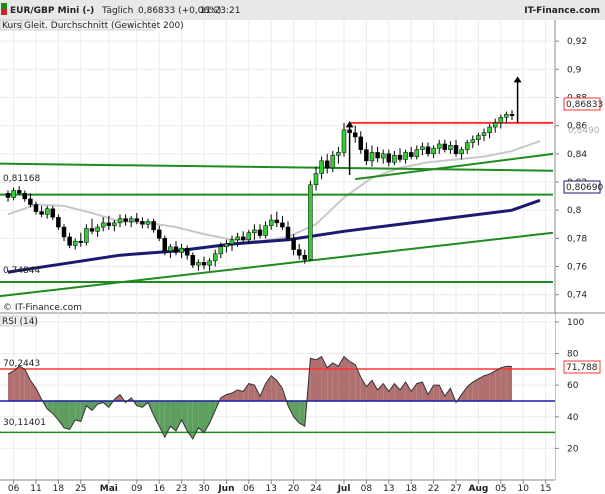  Describe the element at coordinates (344, 489) in the screenshot. I see `x-tick-label: Jul` at that location.